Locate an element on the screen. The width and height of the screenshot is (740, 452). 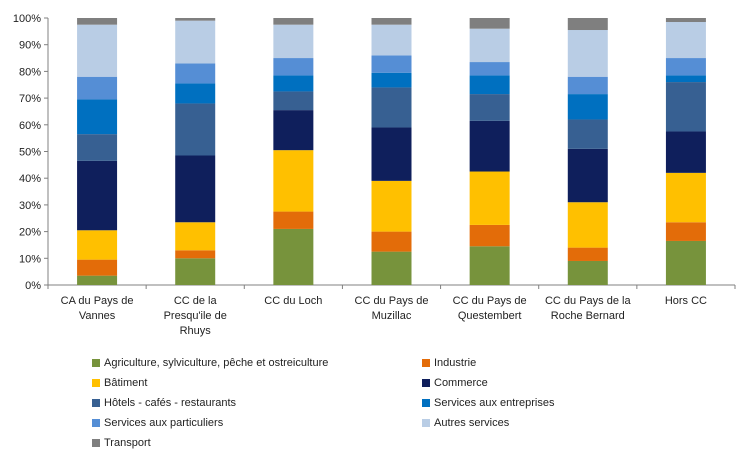
legend-item: Industrie is located at coordinates (537, 363).